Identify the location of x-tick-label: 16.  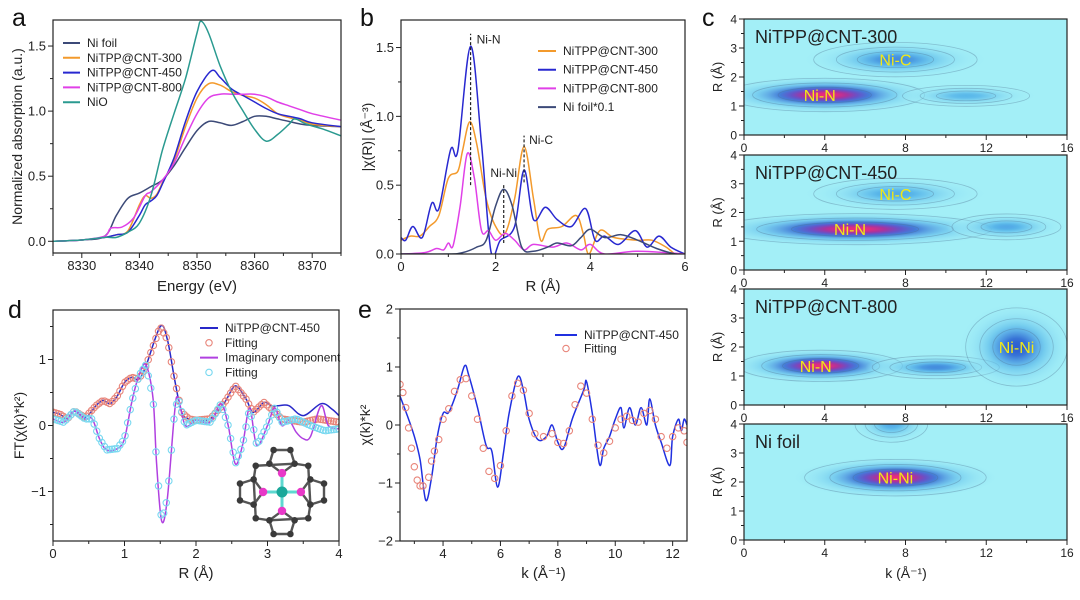
(1067, 283).